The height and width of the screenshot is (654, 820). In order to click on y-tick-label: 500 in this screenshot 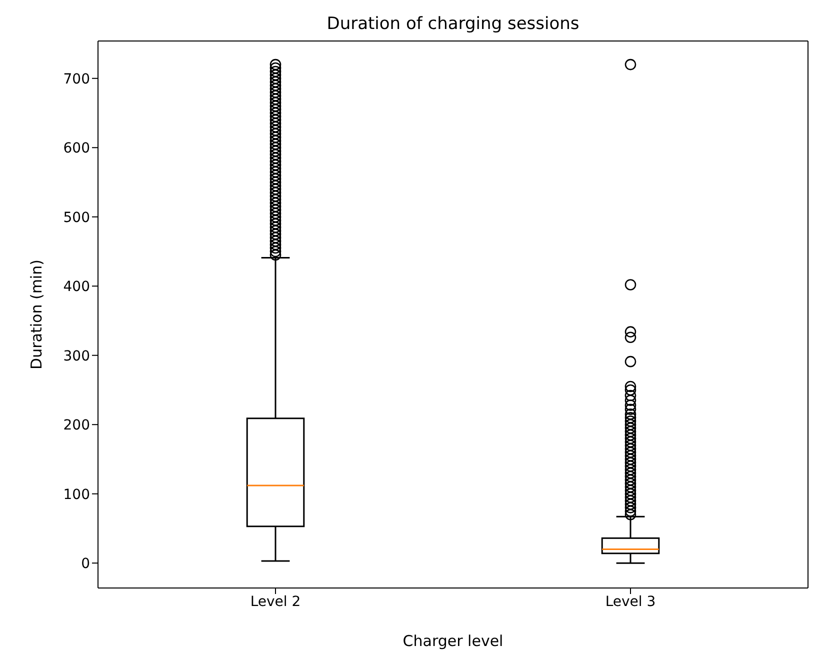, I will do `click(76, 218)`.